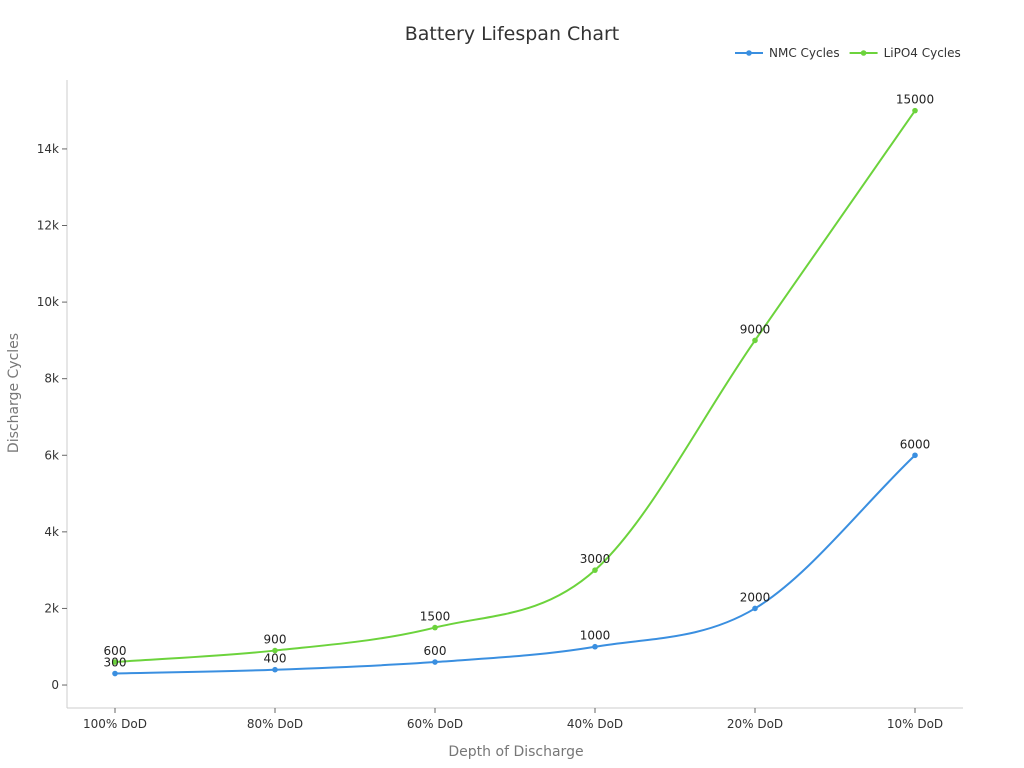  What do you see at coordinates (915, 444) in the screenshot?
I see `data-label-nmc-cycles: 6000` at bounding box center [915, 444].